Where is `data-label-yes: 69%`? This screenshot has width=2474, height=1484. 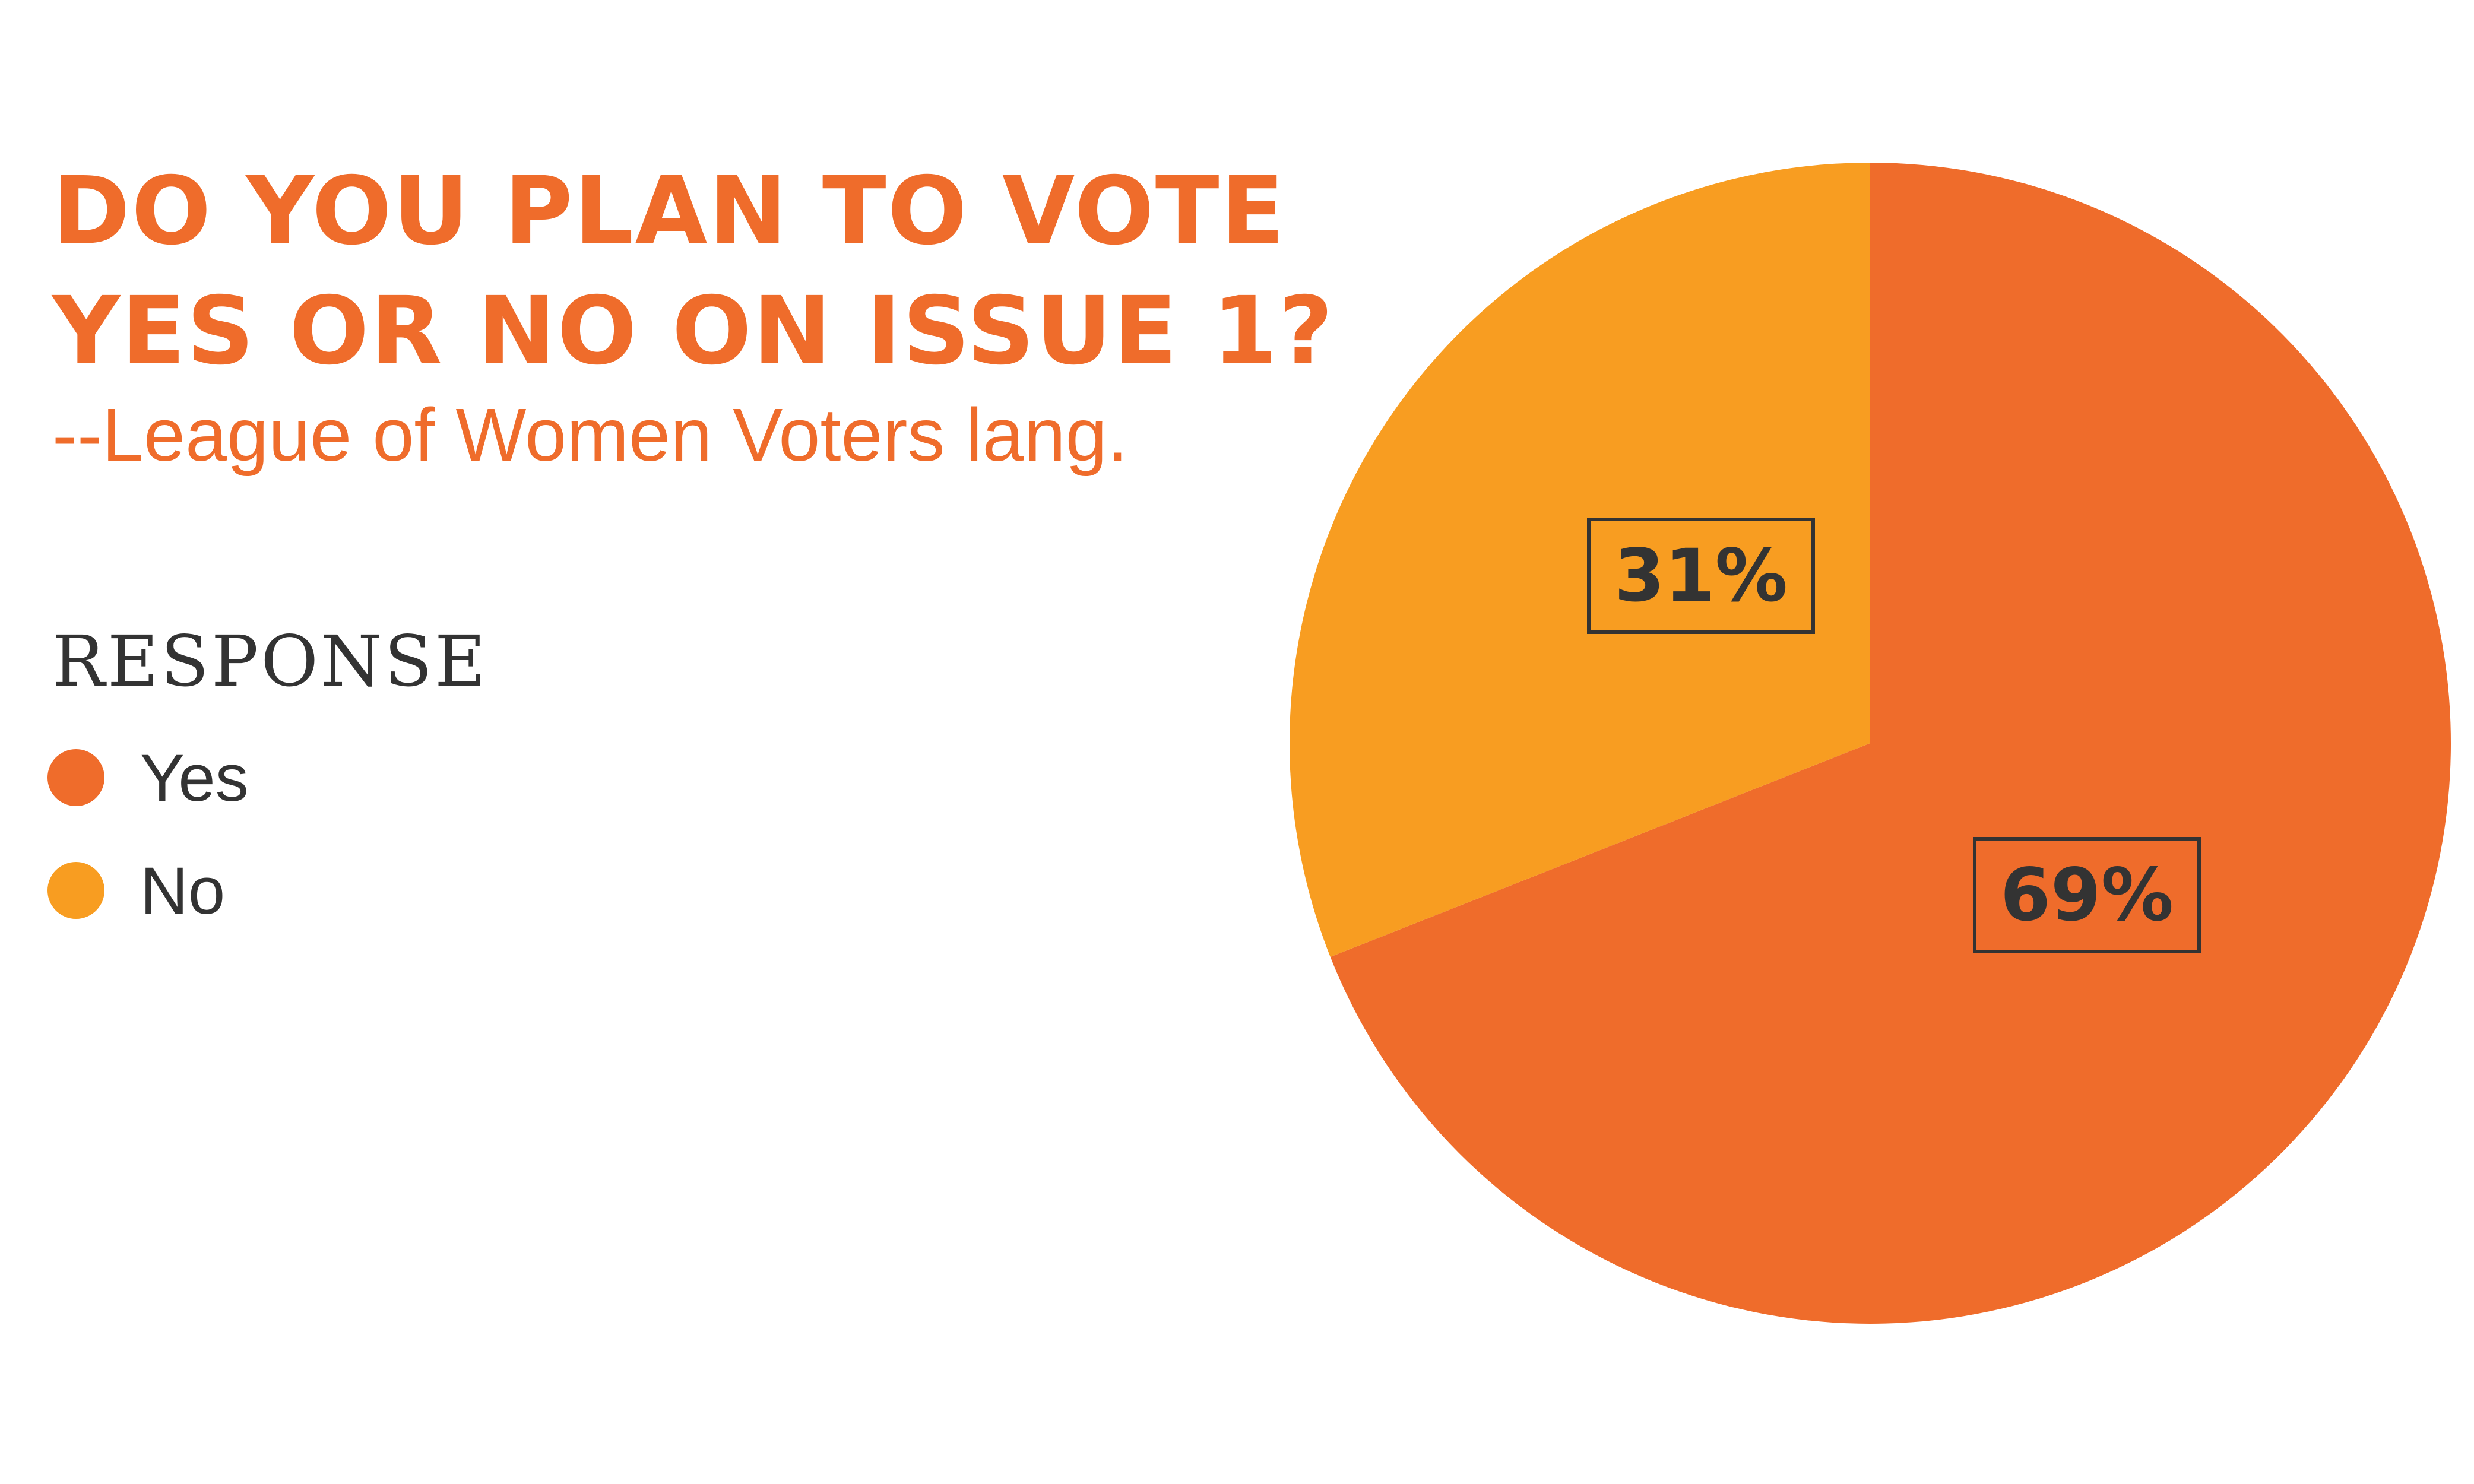 data-label-yes: 69% is located at coordinates (2087, 895).